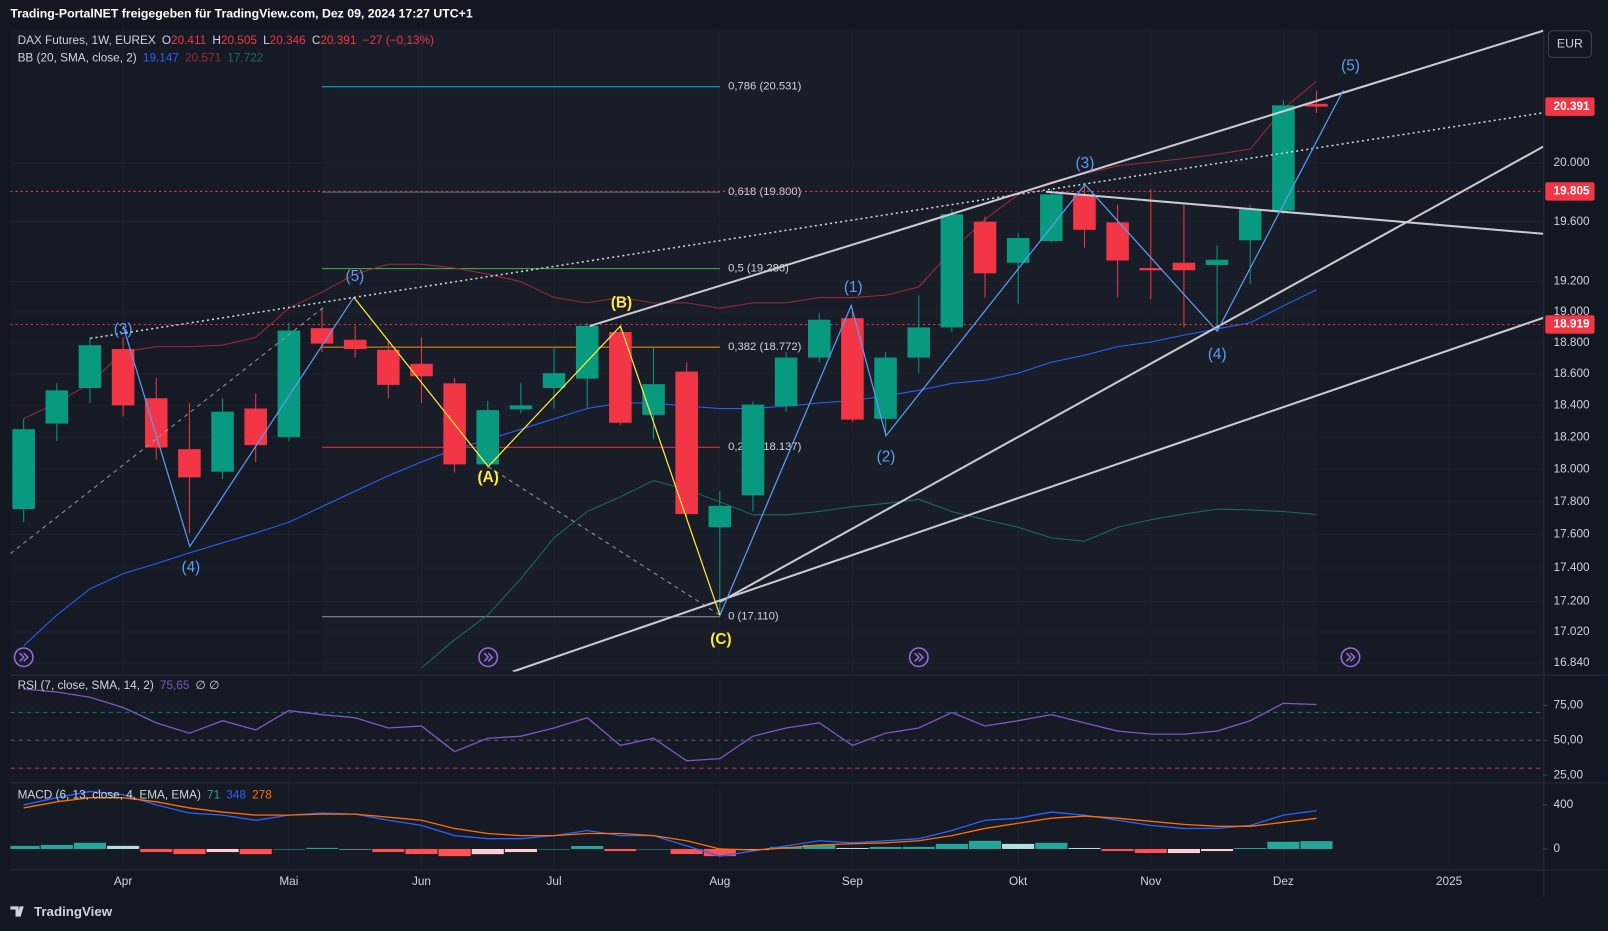  What do you see at coordinates (77, 58) in the screenshot?
I see `bb-name: BB (20, SMA, close, 2)` at bounding box center [77, 58].